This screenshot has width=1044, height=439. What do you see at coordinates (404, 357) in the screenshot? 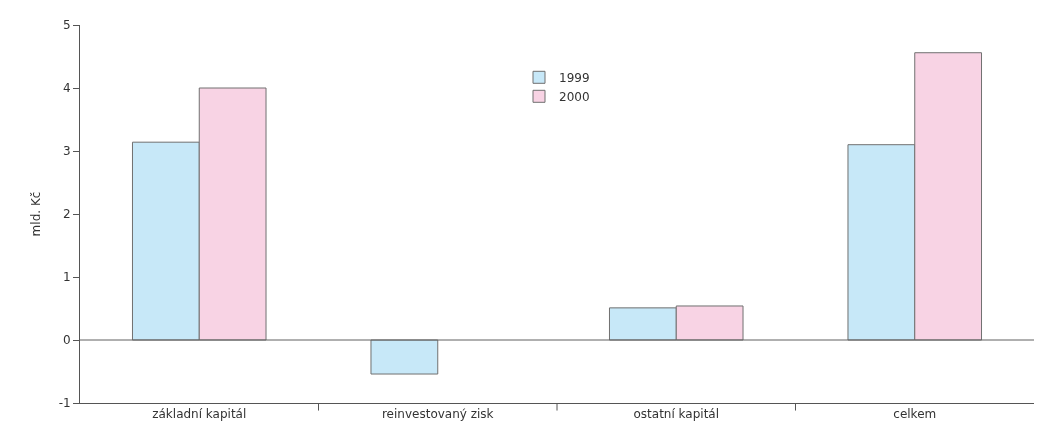
I see `bar` at bounding box center [404, 357].